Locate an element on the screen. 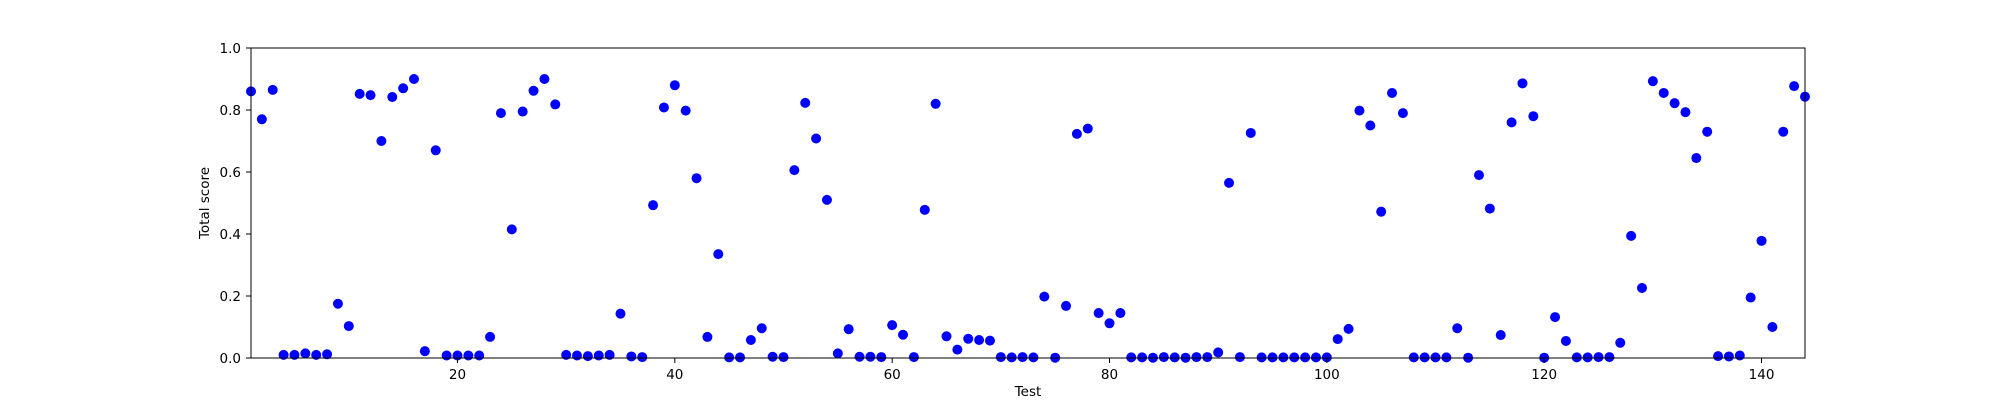  y-tick-label: 1.0 is located at coordinates (230, 49).